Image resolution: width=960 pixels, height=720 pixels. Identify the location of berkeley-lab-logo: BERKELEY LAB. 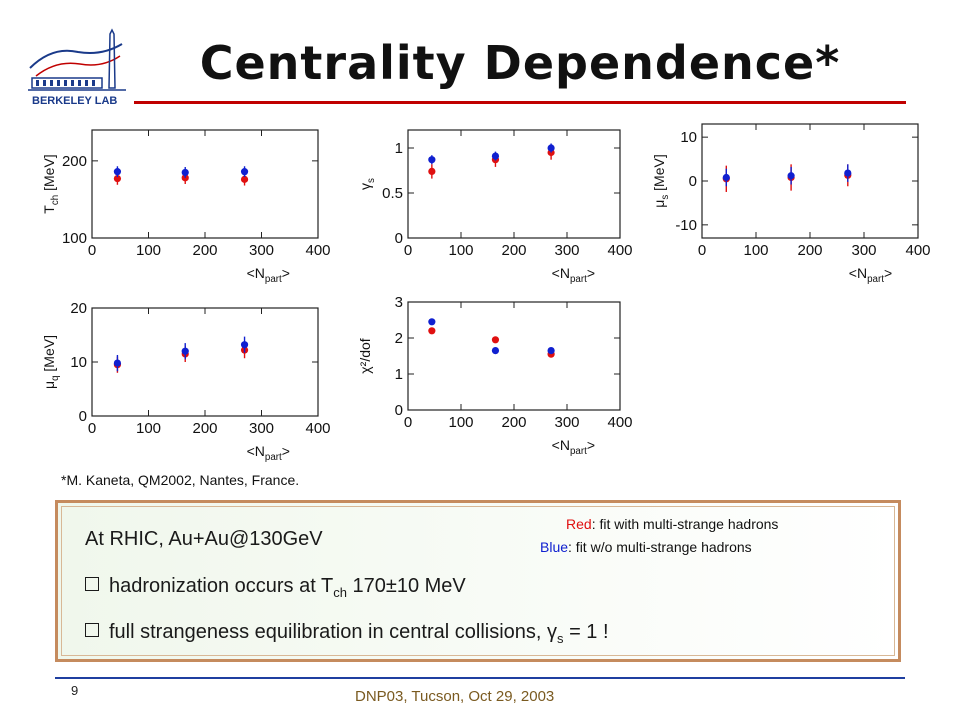
(77, 67).